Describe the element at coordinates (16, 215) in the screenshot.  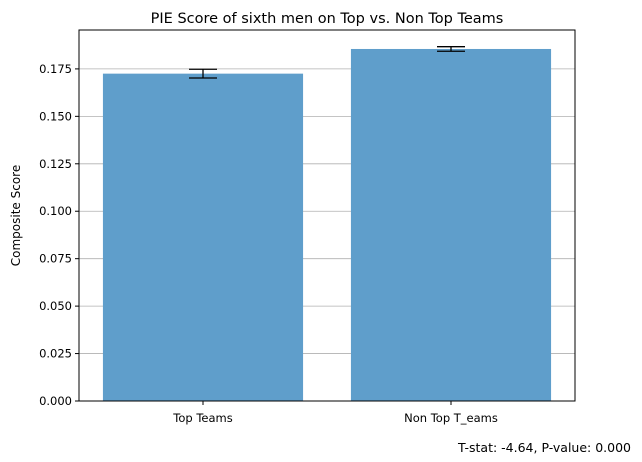
I see `y-axis-label: Composite Score` at that location.